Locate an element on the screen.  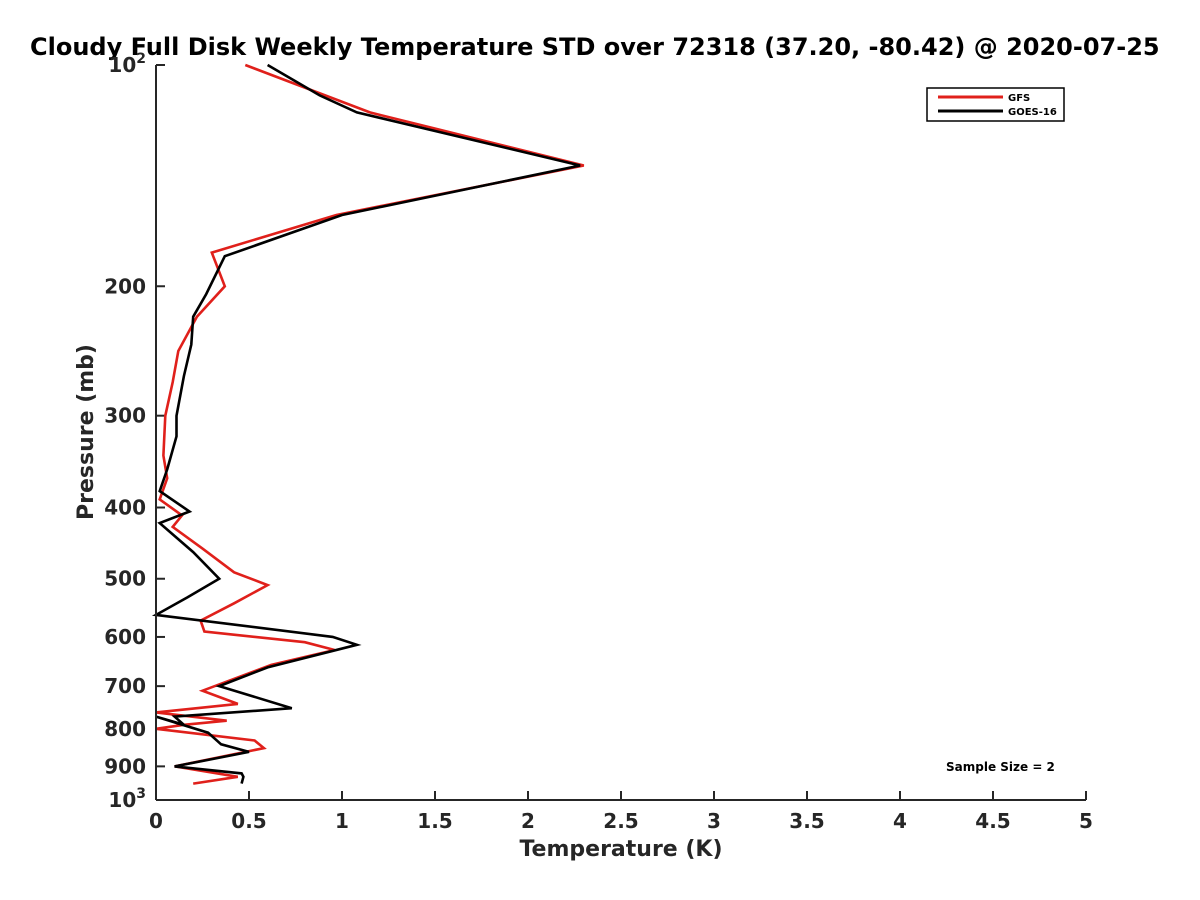
y-tick-label: 700 is located at coordinates (125, 686).